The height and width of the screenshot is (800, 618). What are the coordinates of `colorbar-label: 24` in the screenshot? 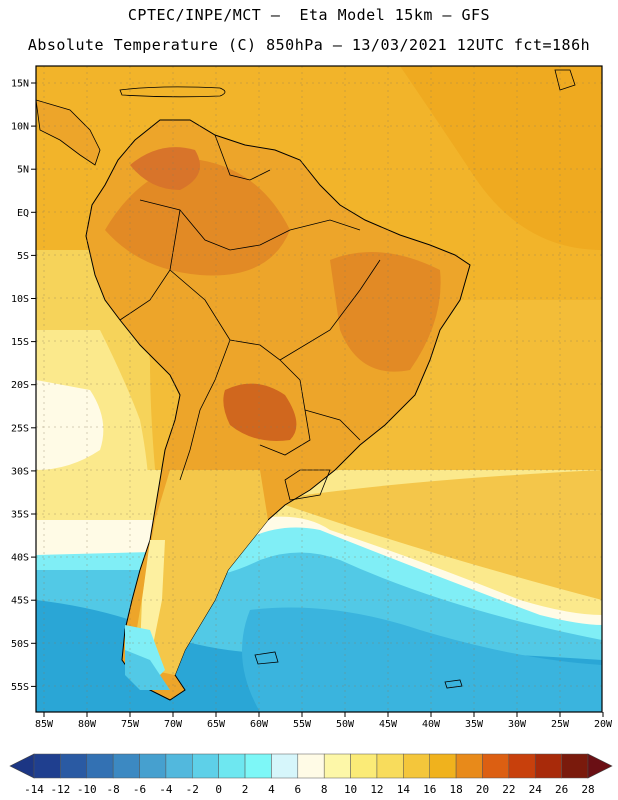 It's located at (536, 789).